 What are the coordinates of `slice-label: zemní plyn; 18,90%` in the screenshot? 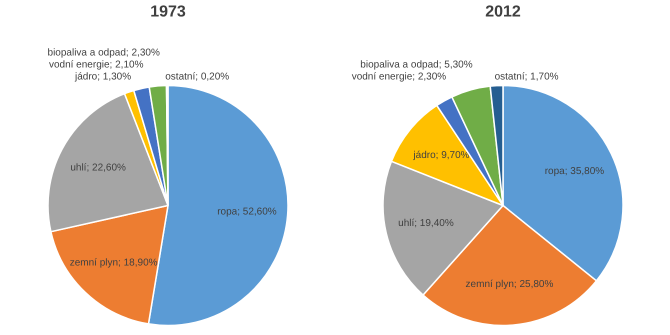 It's located at (114, 263).